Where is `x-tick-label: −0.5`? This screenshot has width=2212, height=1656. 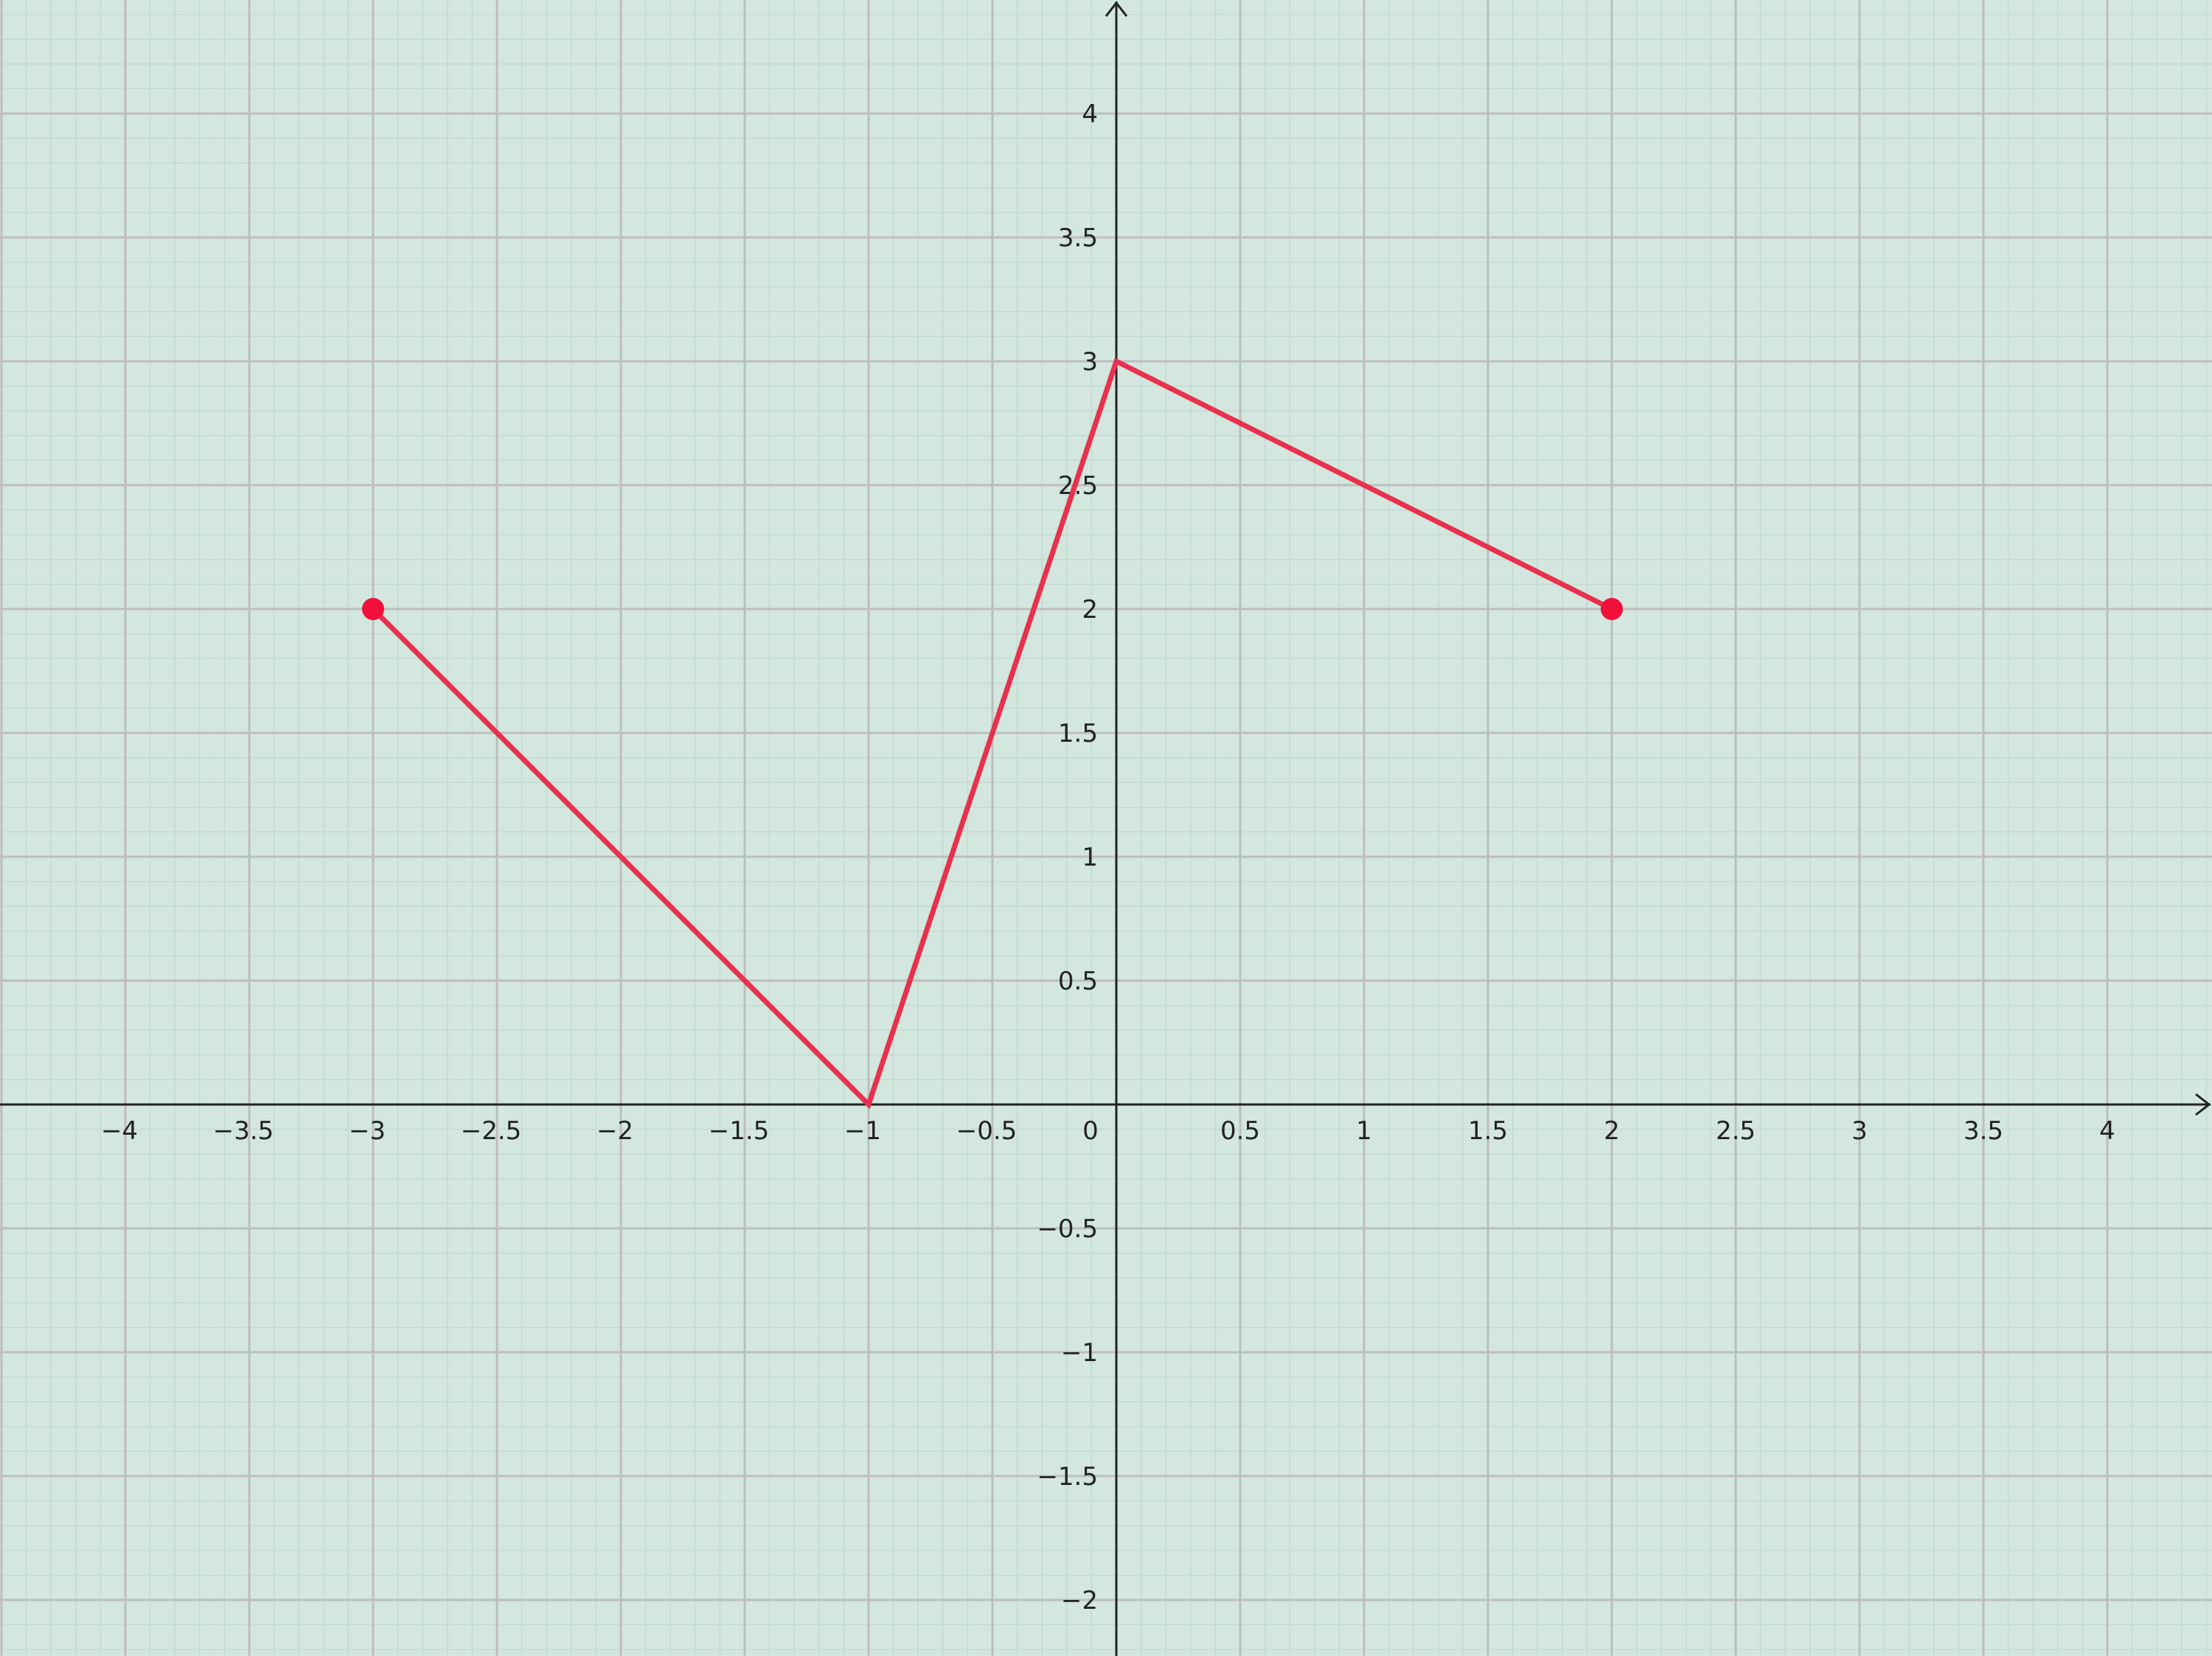
x-tick-label: −0.5 is located at coordinates (987, 1131).